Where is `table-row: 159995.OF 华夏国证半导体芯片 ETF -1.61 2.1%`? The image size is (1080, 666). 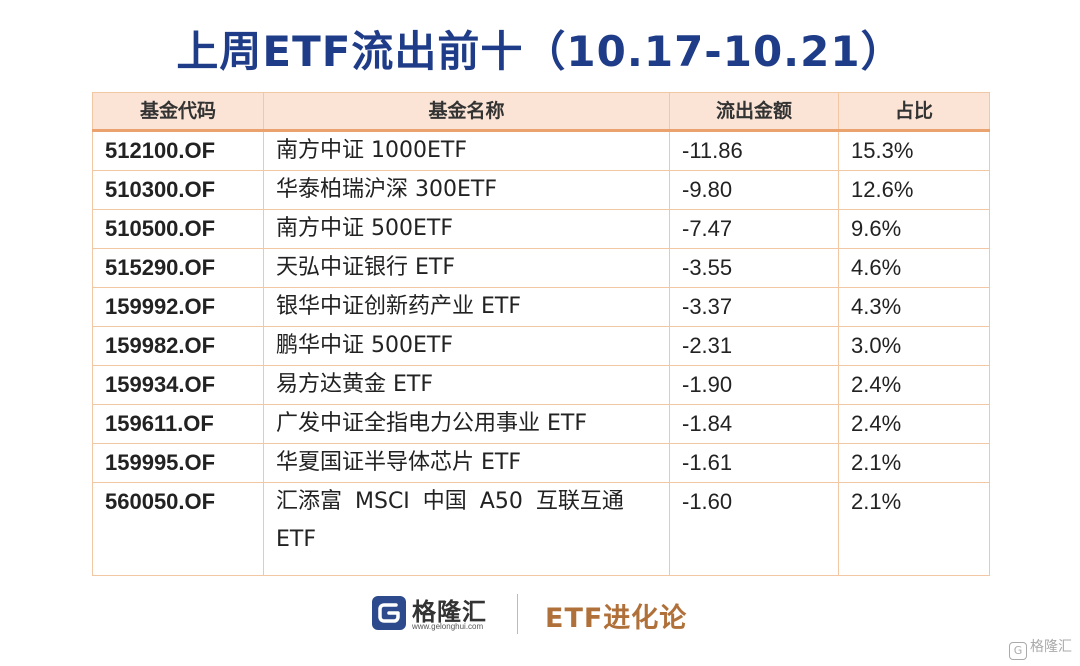 table-row: 159995.OF 华夏国证半导体芯片 ETF -1.61 2.1% is located at coordinates (541, 463).